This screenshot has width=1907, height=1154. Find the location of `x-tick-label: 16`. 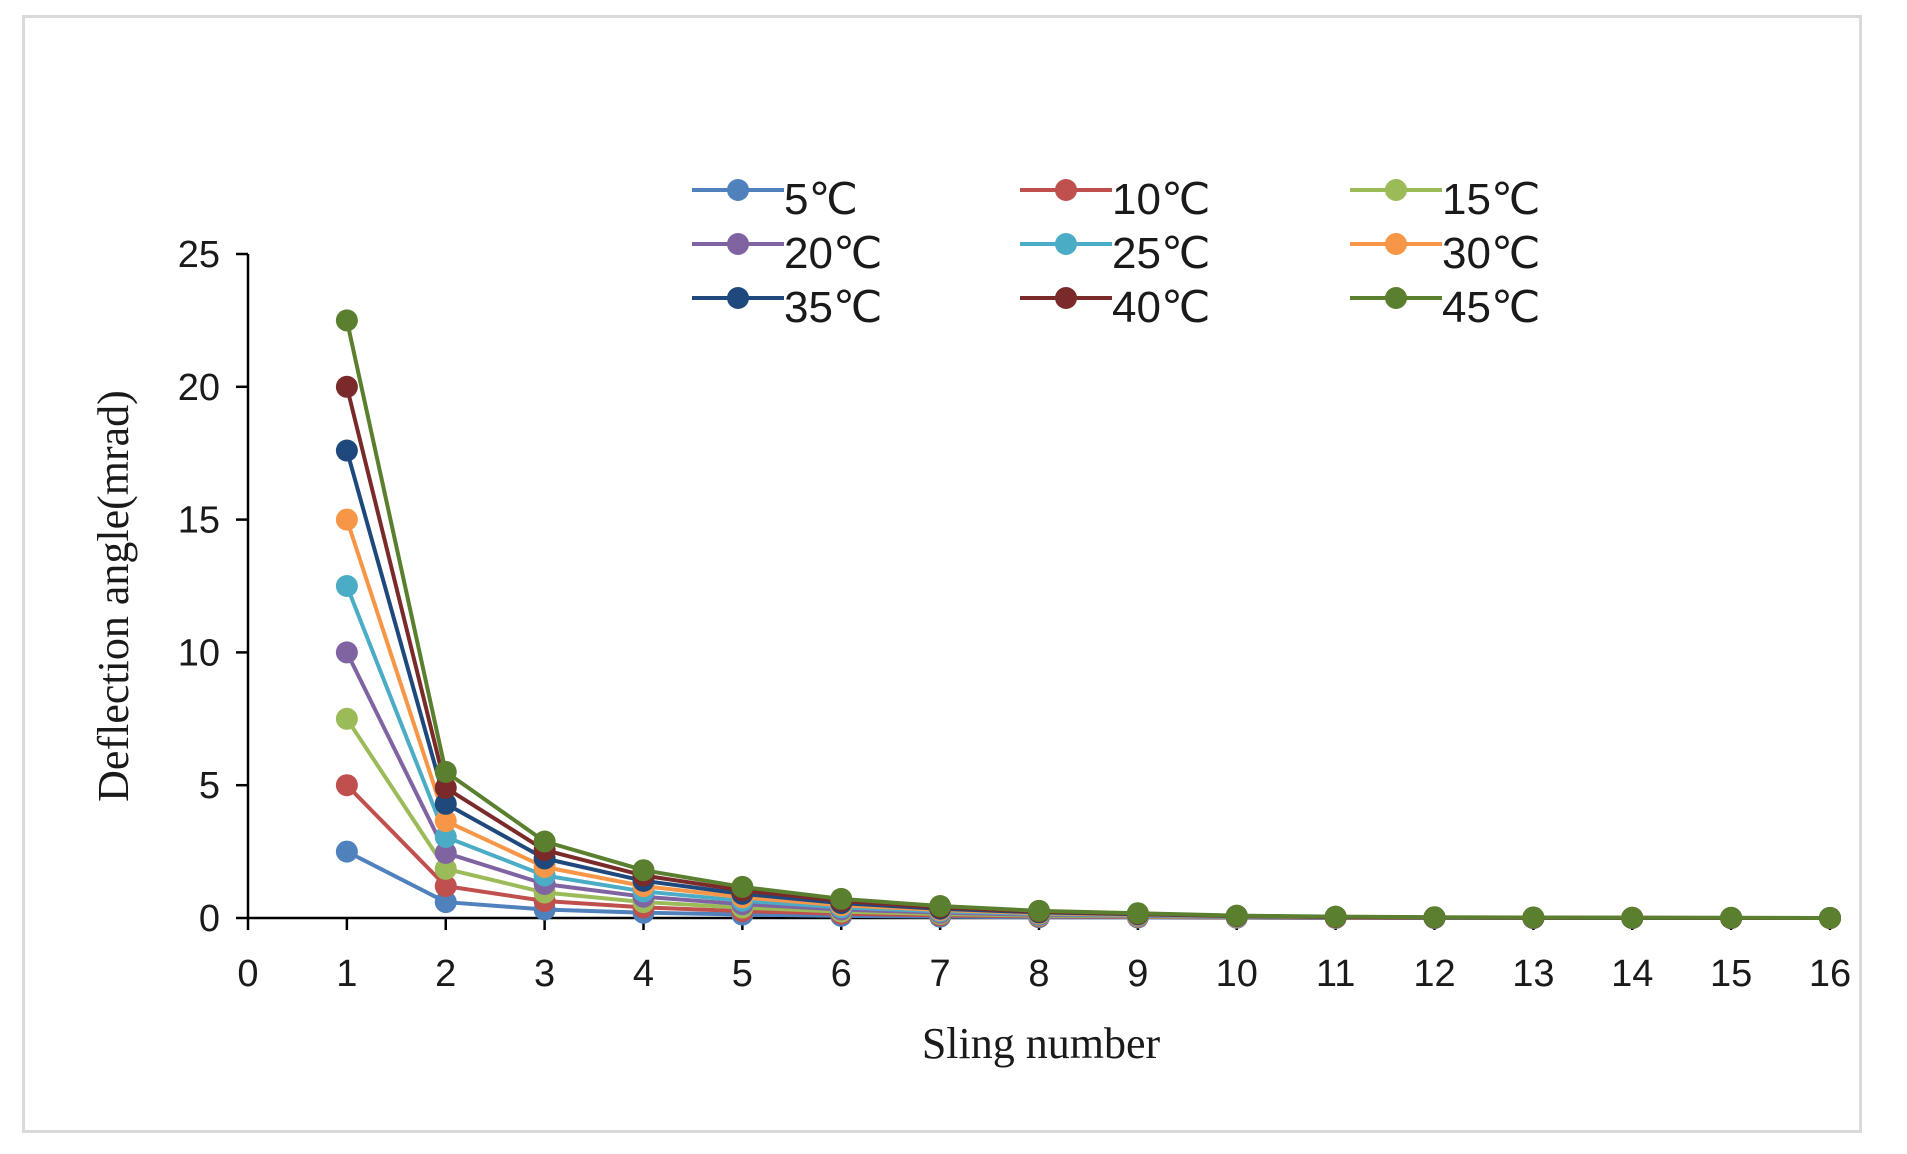

x-tick-label: 16 is located at coordinates (1830, 974).